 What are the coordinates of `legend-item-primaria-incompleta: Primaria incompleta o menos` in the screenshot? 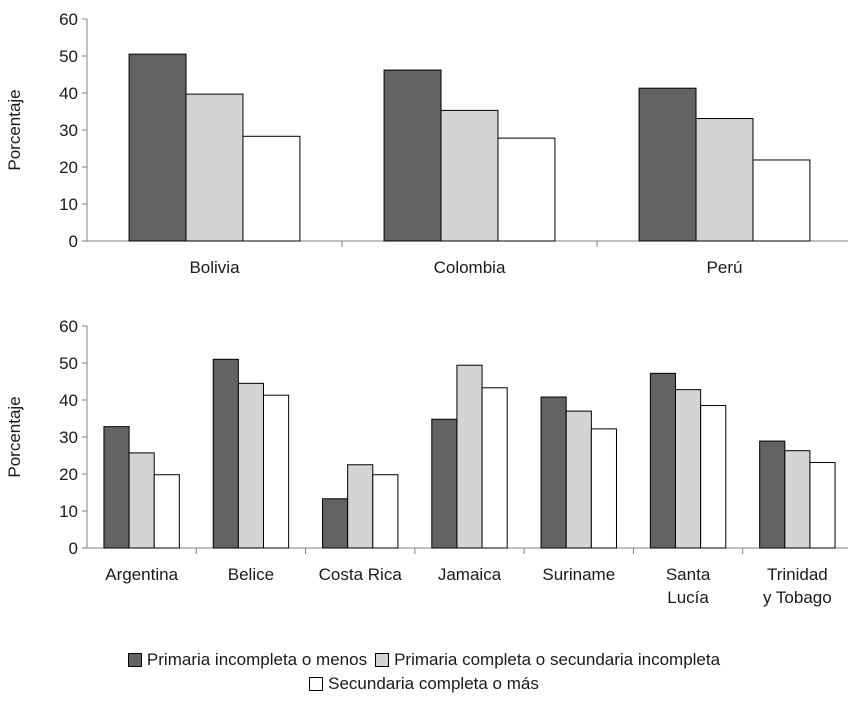 It's located at (247, 660).